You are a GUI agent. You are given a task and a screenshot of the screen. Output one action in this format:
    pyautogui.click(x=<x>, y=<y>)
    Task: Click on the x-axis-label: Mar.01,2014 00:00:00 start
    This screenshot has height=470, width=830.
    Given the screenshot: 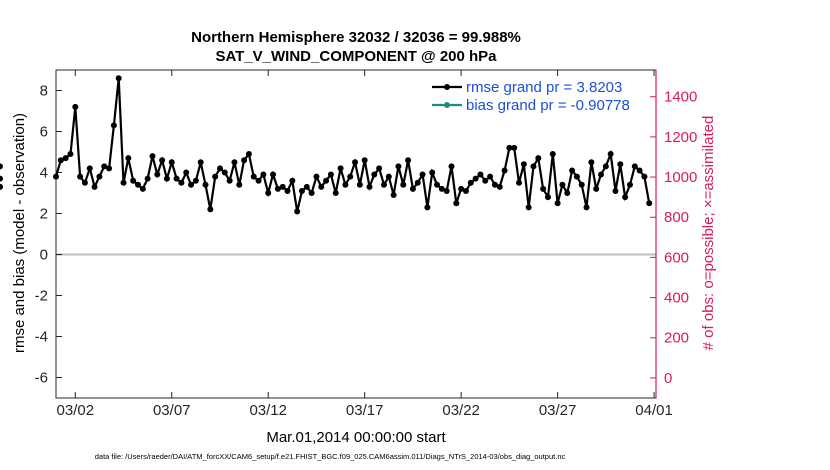 What is the action you would take?
    pyautogui.click(x=356, y=437)
    